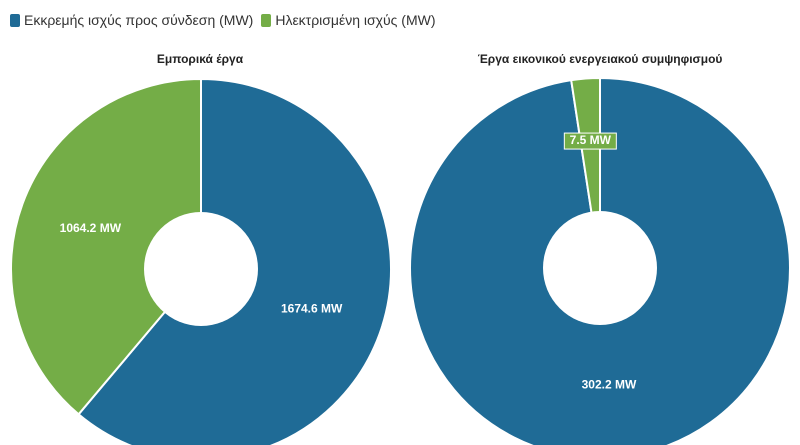 The width and height of the screenshot is (800, 445). I want to click on legend-label-electrified: Ηλεκτρισμένη ισχύς (MW), so click(355, 20).